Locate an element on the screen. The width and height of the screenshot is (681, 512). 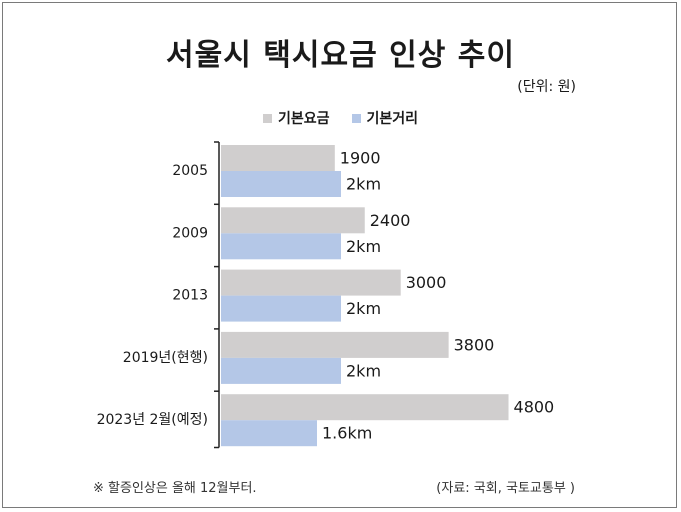
legend-item-base-distance: 기본거리 is located at coordinates (385, 118).